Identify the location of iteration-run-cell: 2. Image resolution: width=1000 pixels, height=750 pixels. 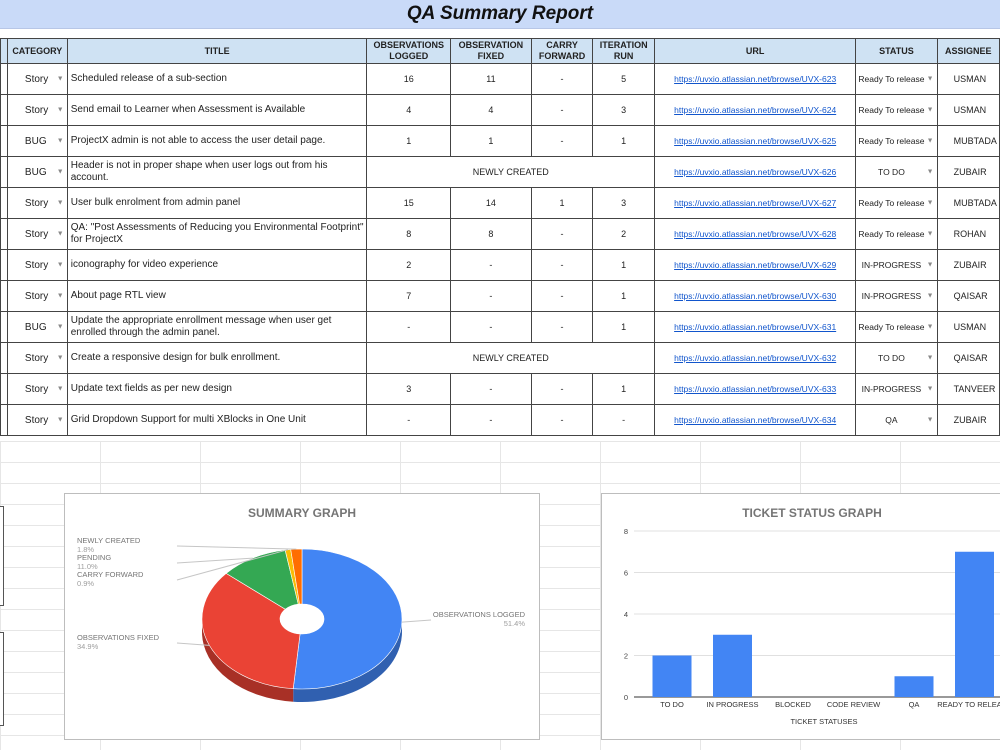
(624, 234).